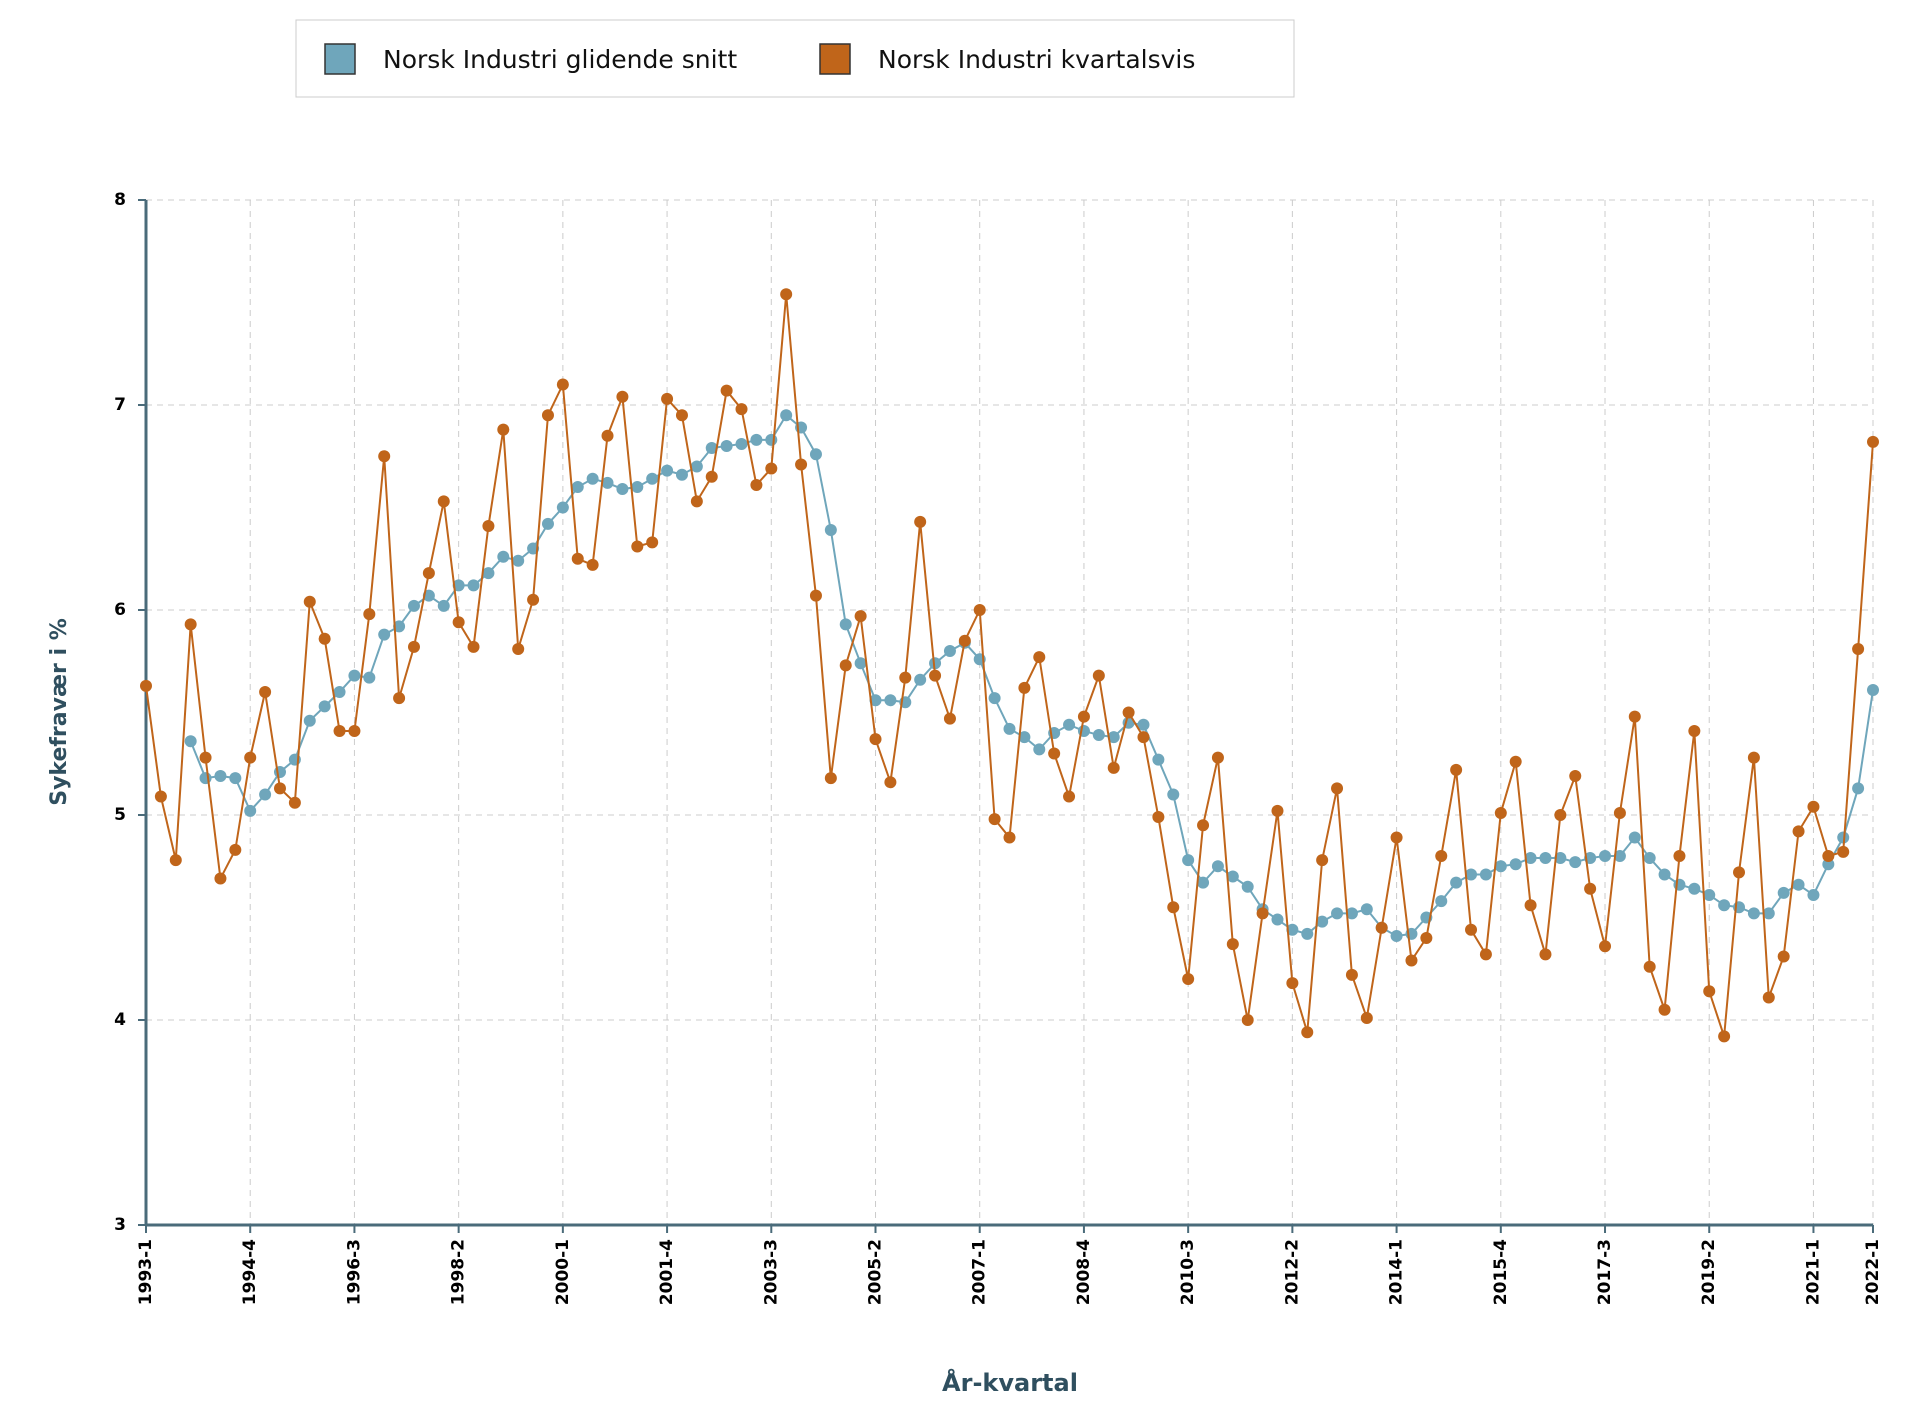 This screenshot has height=1419, width=1920. What do you see at coordinates (459, 1272) in the screenshot?
I see `x-tick-label: 1998-2` at bounding box center [459, 1272].